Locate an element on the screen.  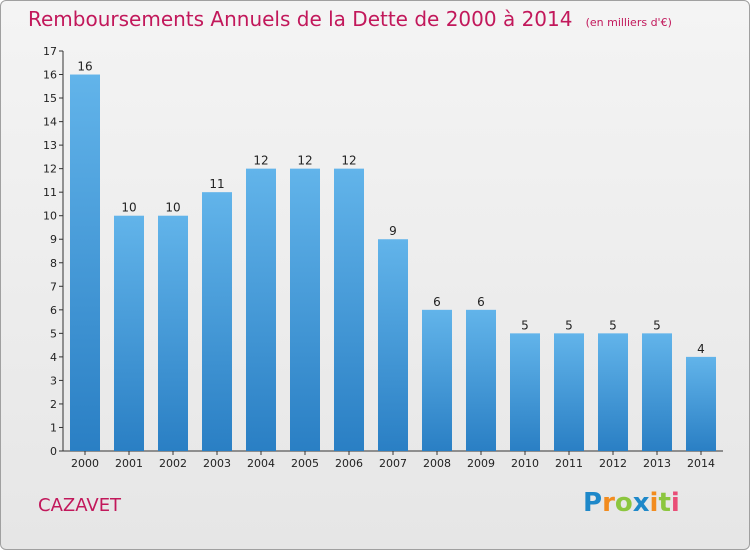
x-tick-label: 2007 is located at coordinates (393, 463).